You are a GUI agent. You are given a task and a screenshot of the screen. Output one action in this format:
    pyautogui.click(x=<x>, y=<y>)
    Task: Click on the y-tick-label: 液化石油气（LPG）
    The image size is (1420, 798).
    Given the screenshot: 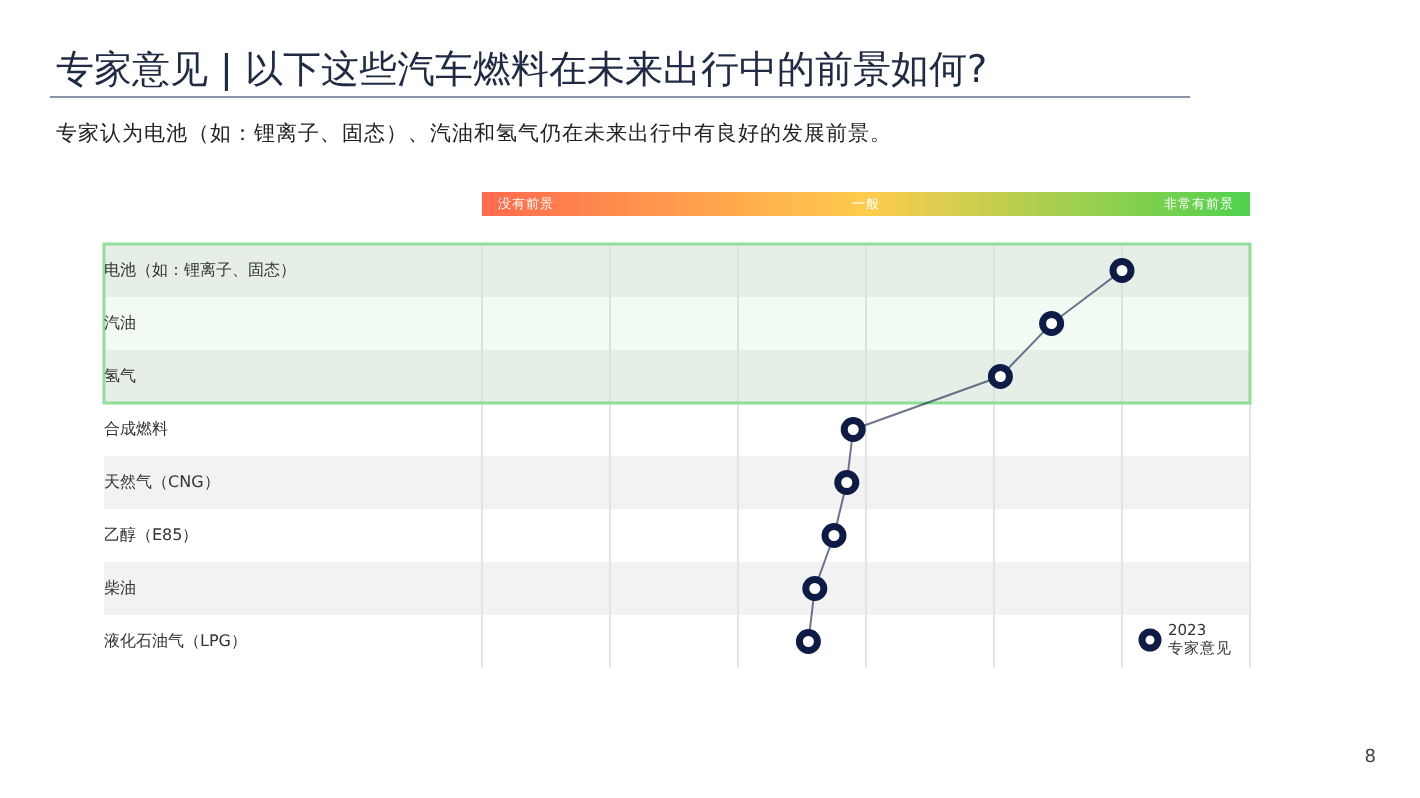 What is the action you would take?
    pyautogui.click(x=175, y=640)
    